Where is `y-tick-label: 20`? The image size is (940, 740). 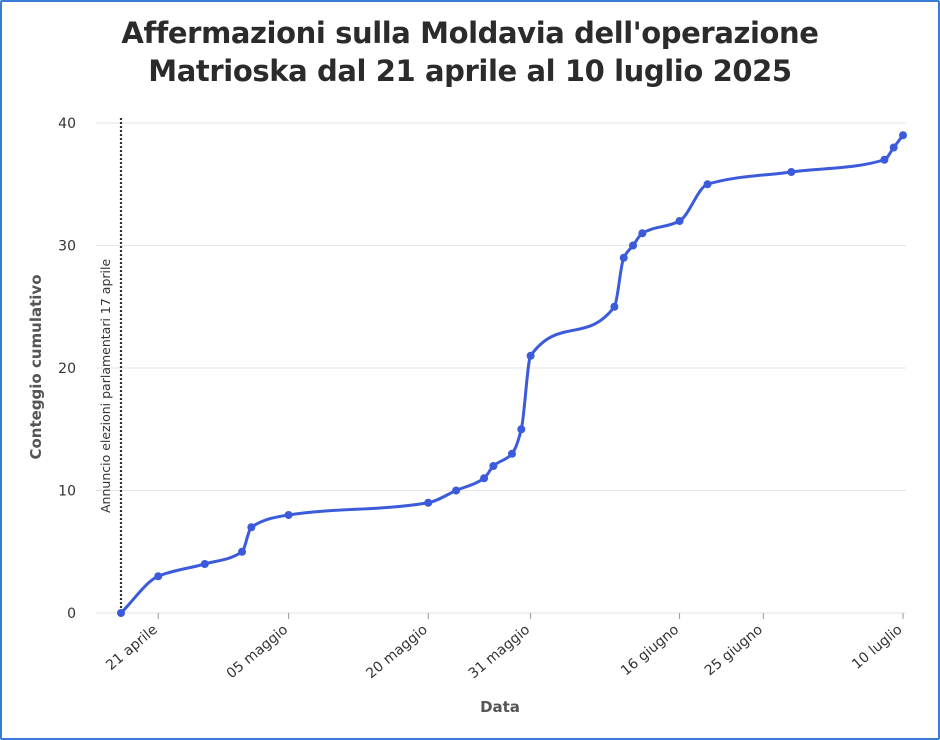
y-tick-label: 20 is located at coordinates (67, 369).